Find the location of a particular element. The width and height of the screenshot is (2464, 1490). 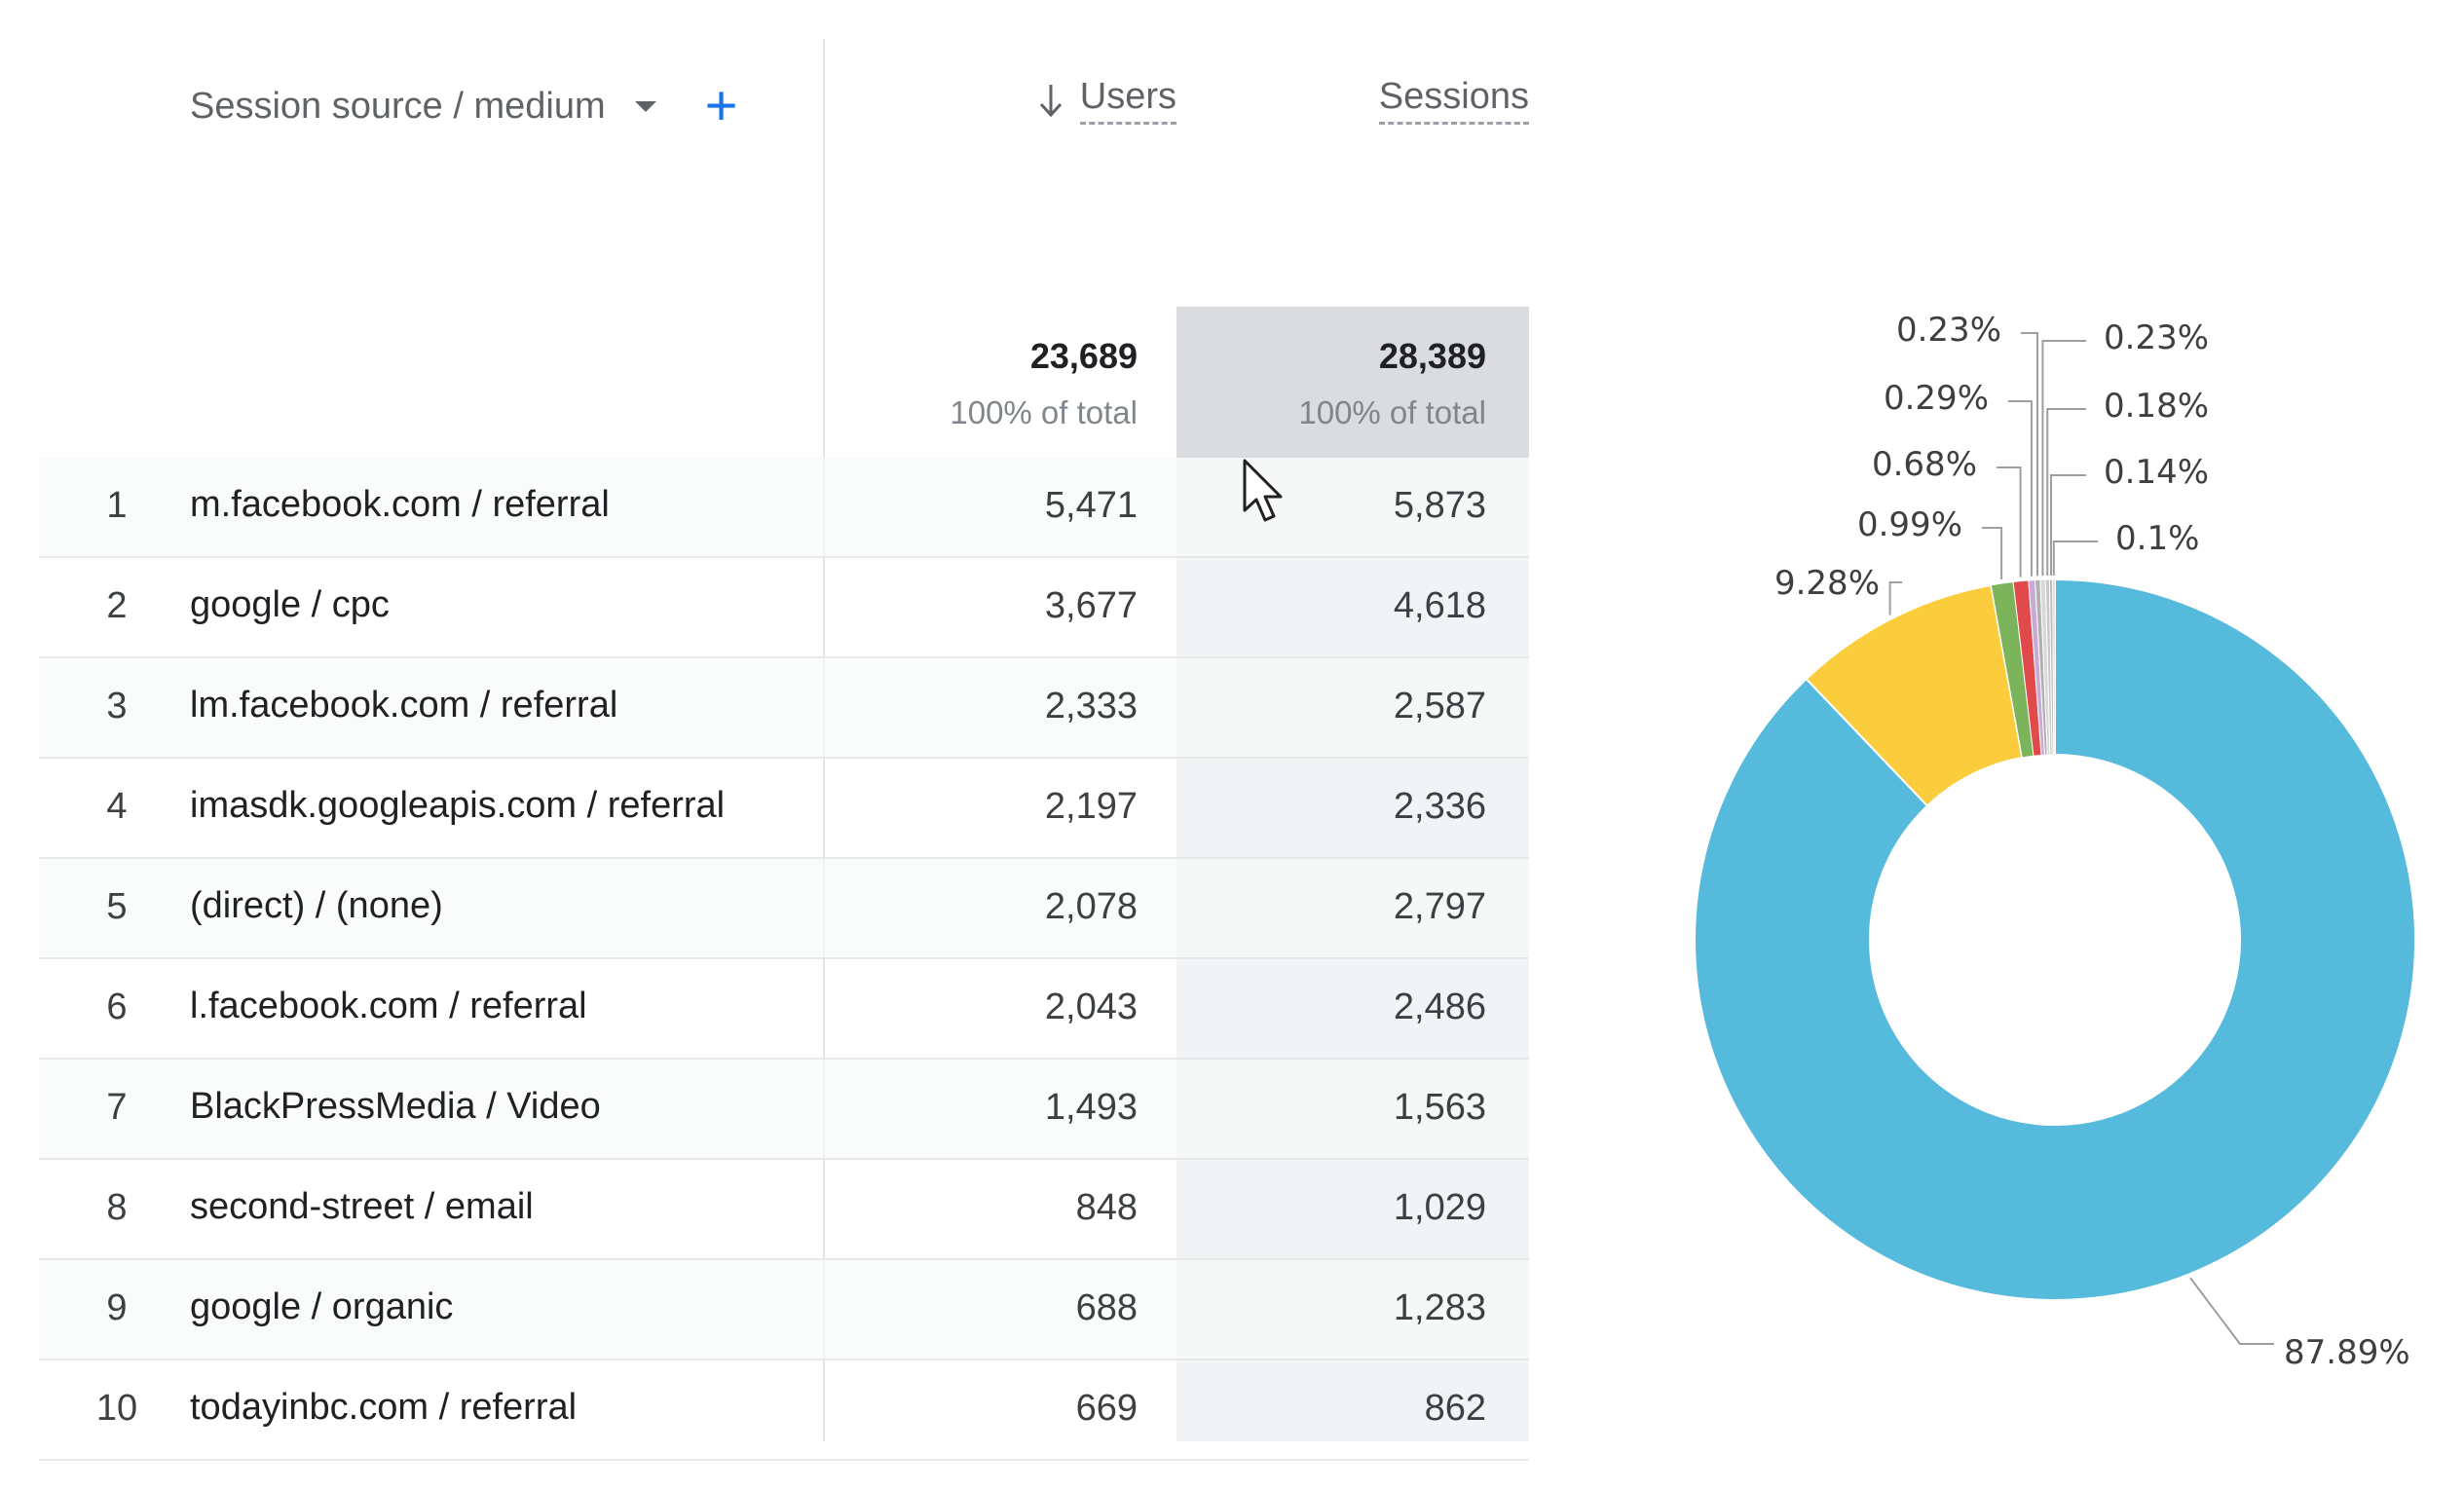

row-sessions: 1,029 is located at coordinates (1439, 1207).